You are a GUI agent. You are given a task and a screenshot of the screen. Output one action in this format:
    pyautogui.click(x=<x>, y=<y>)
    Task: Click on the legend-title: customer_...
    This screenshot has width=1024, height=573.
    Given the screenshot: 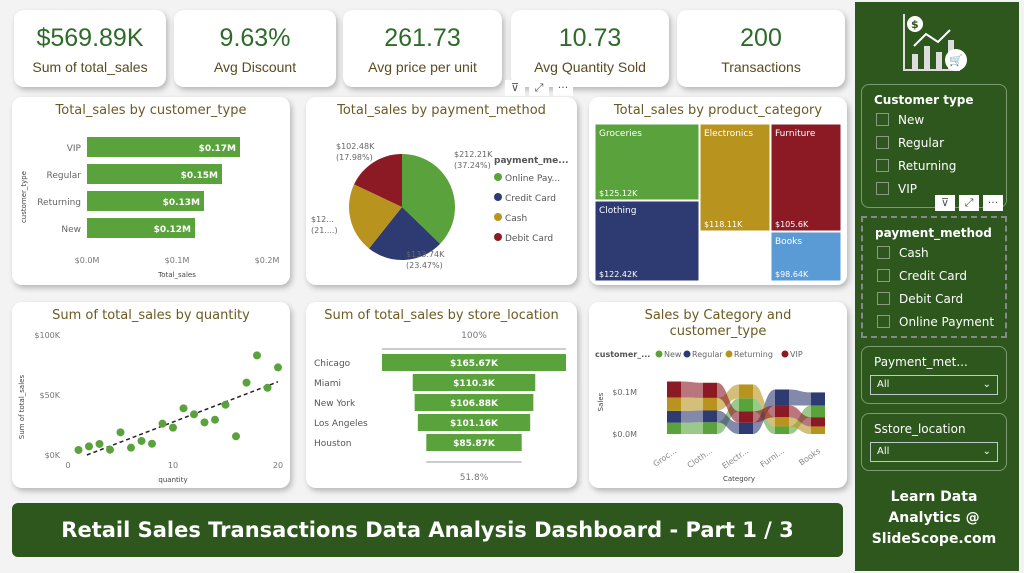 What is the action you would take?
    pyautogui.click(x=622, y=354)
    